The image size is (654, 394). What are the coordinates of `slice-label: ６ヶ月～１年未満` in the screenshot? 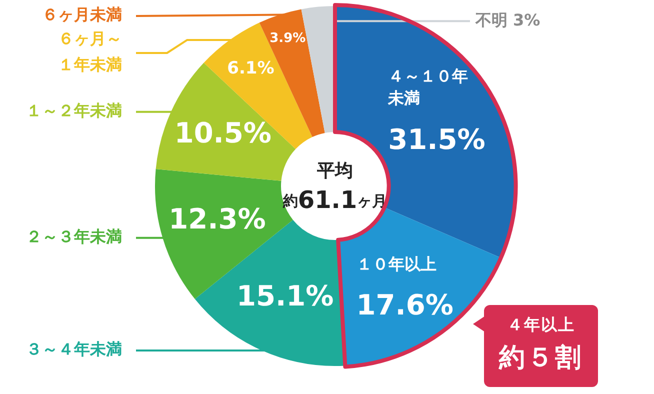 It's located at (90, 51).